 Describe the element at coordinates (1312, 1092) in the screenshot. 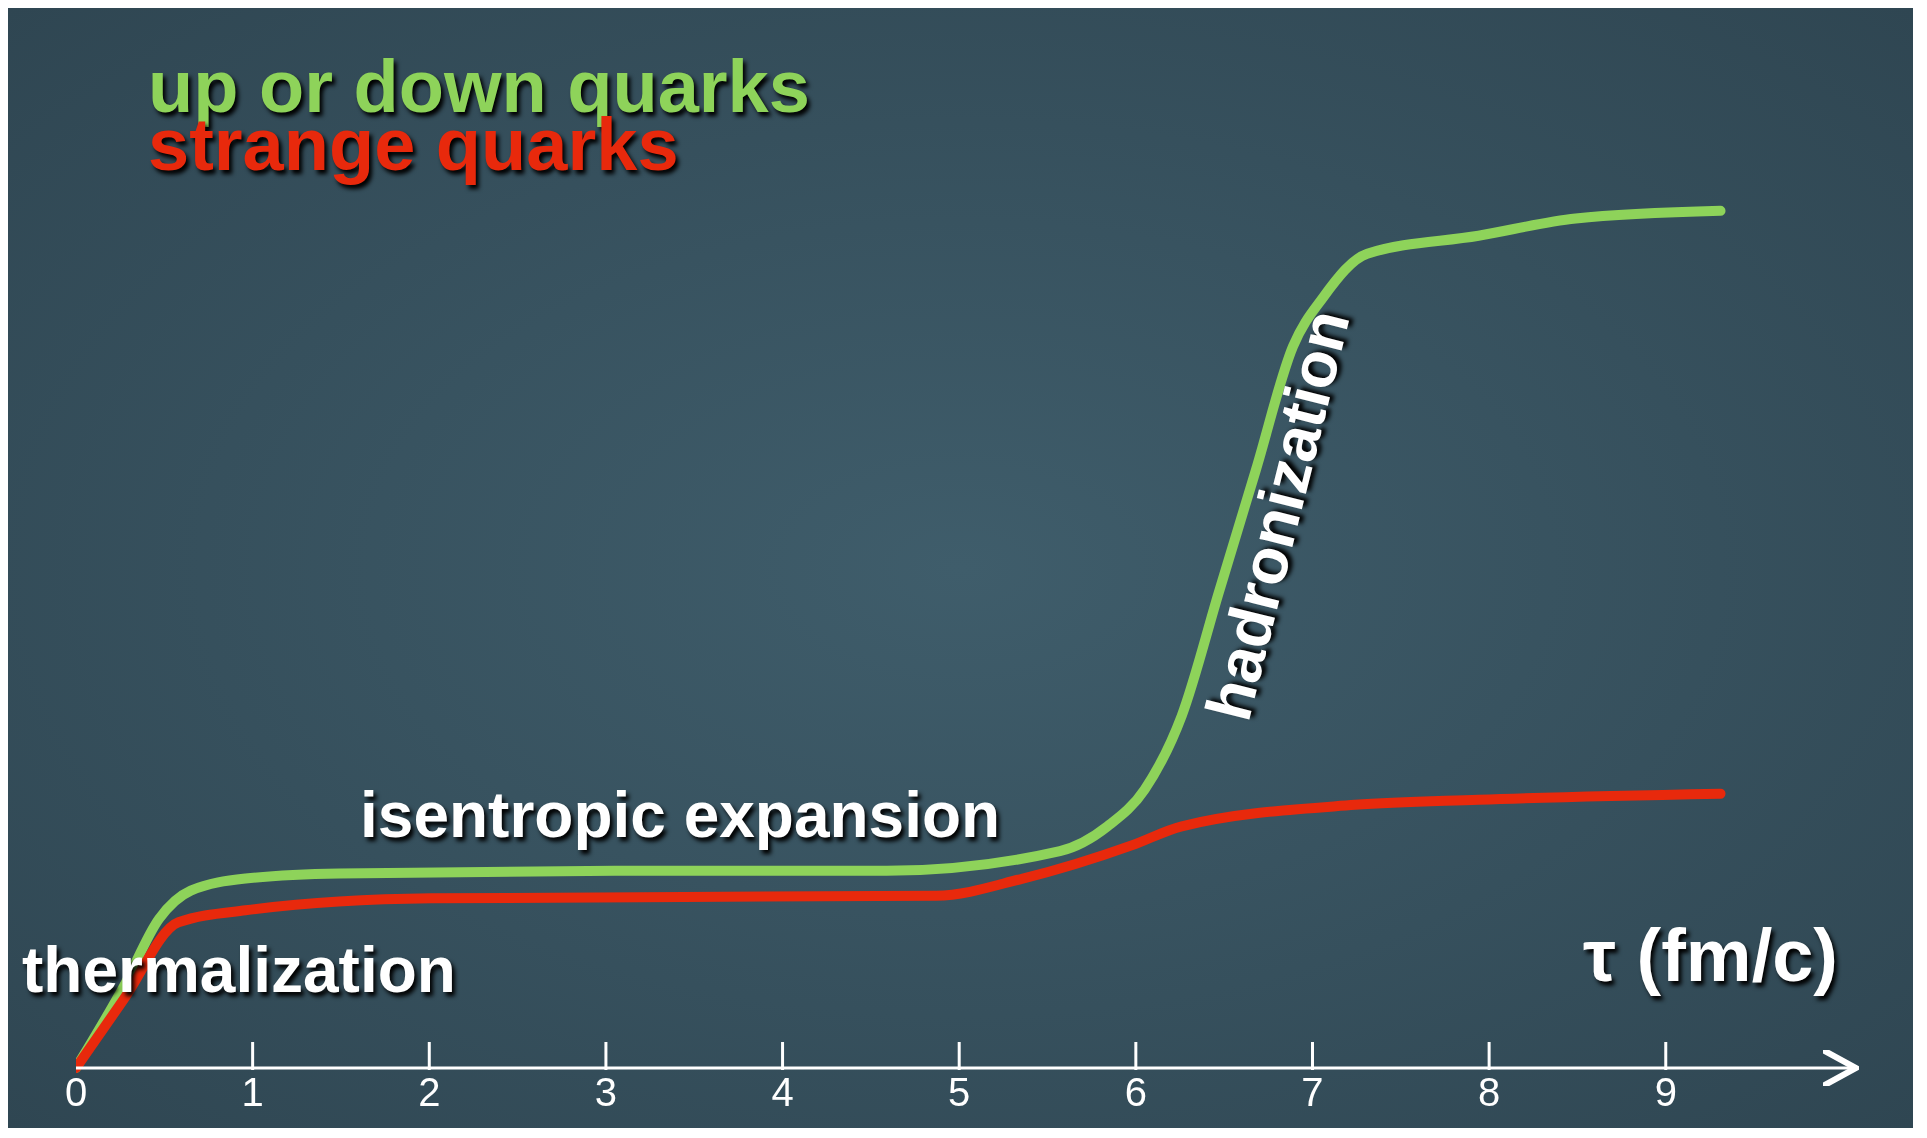

I see `x-tick-label: 7` at that location.